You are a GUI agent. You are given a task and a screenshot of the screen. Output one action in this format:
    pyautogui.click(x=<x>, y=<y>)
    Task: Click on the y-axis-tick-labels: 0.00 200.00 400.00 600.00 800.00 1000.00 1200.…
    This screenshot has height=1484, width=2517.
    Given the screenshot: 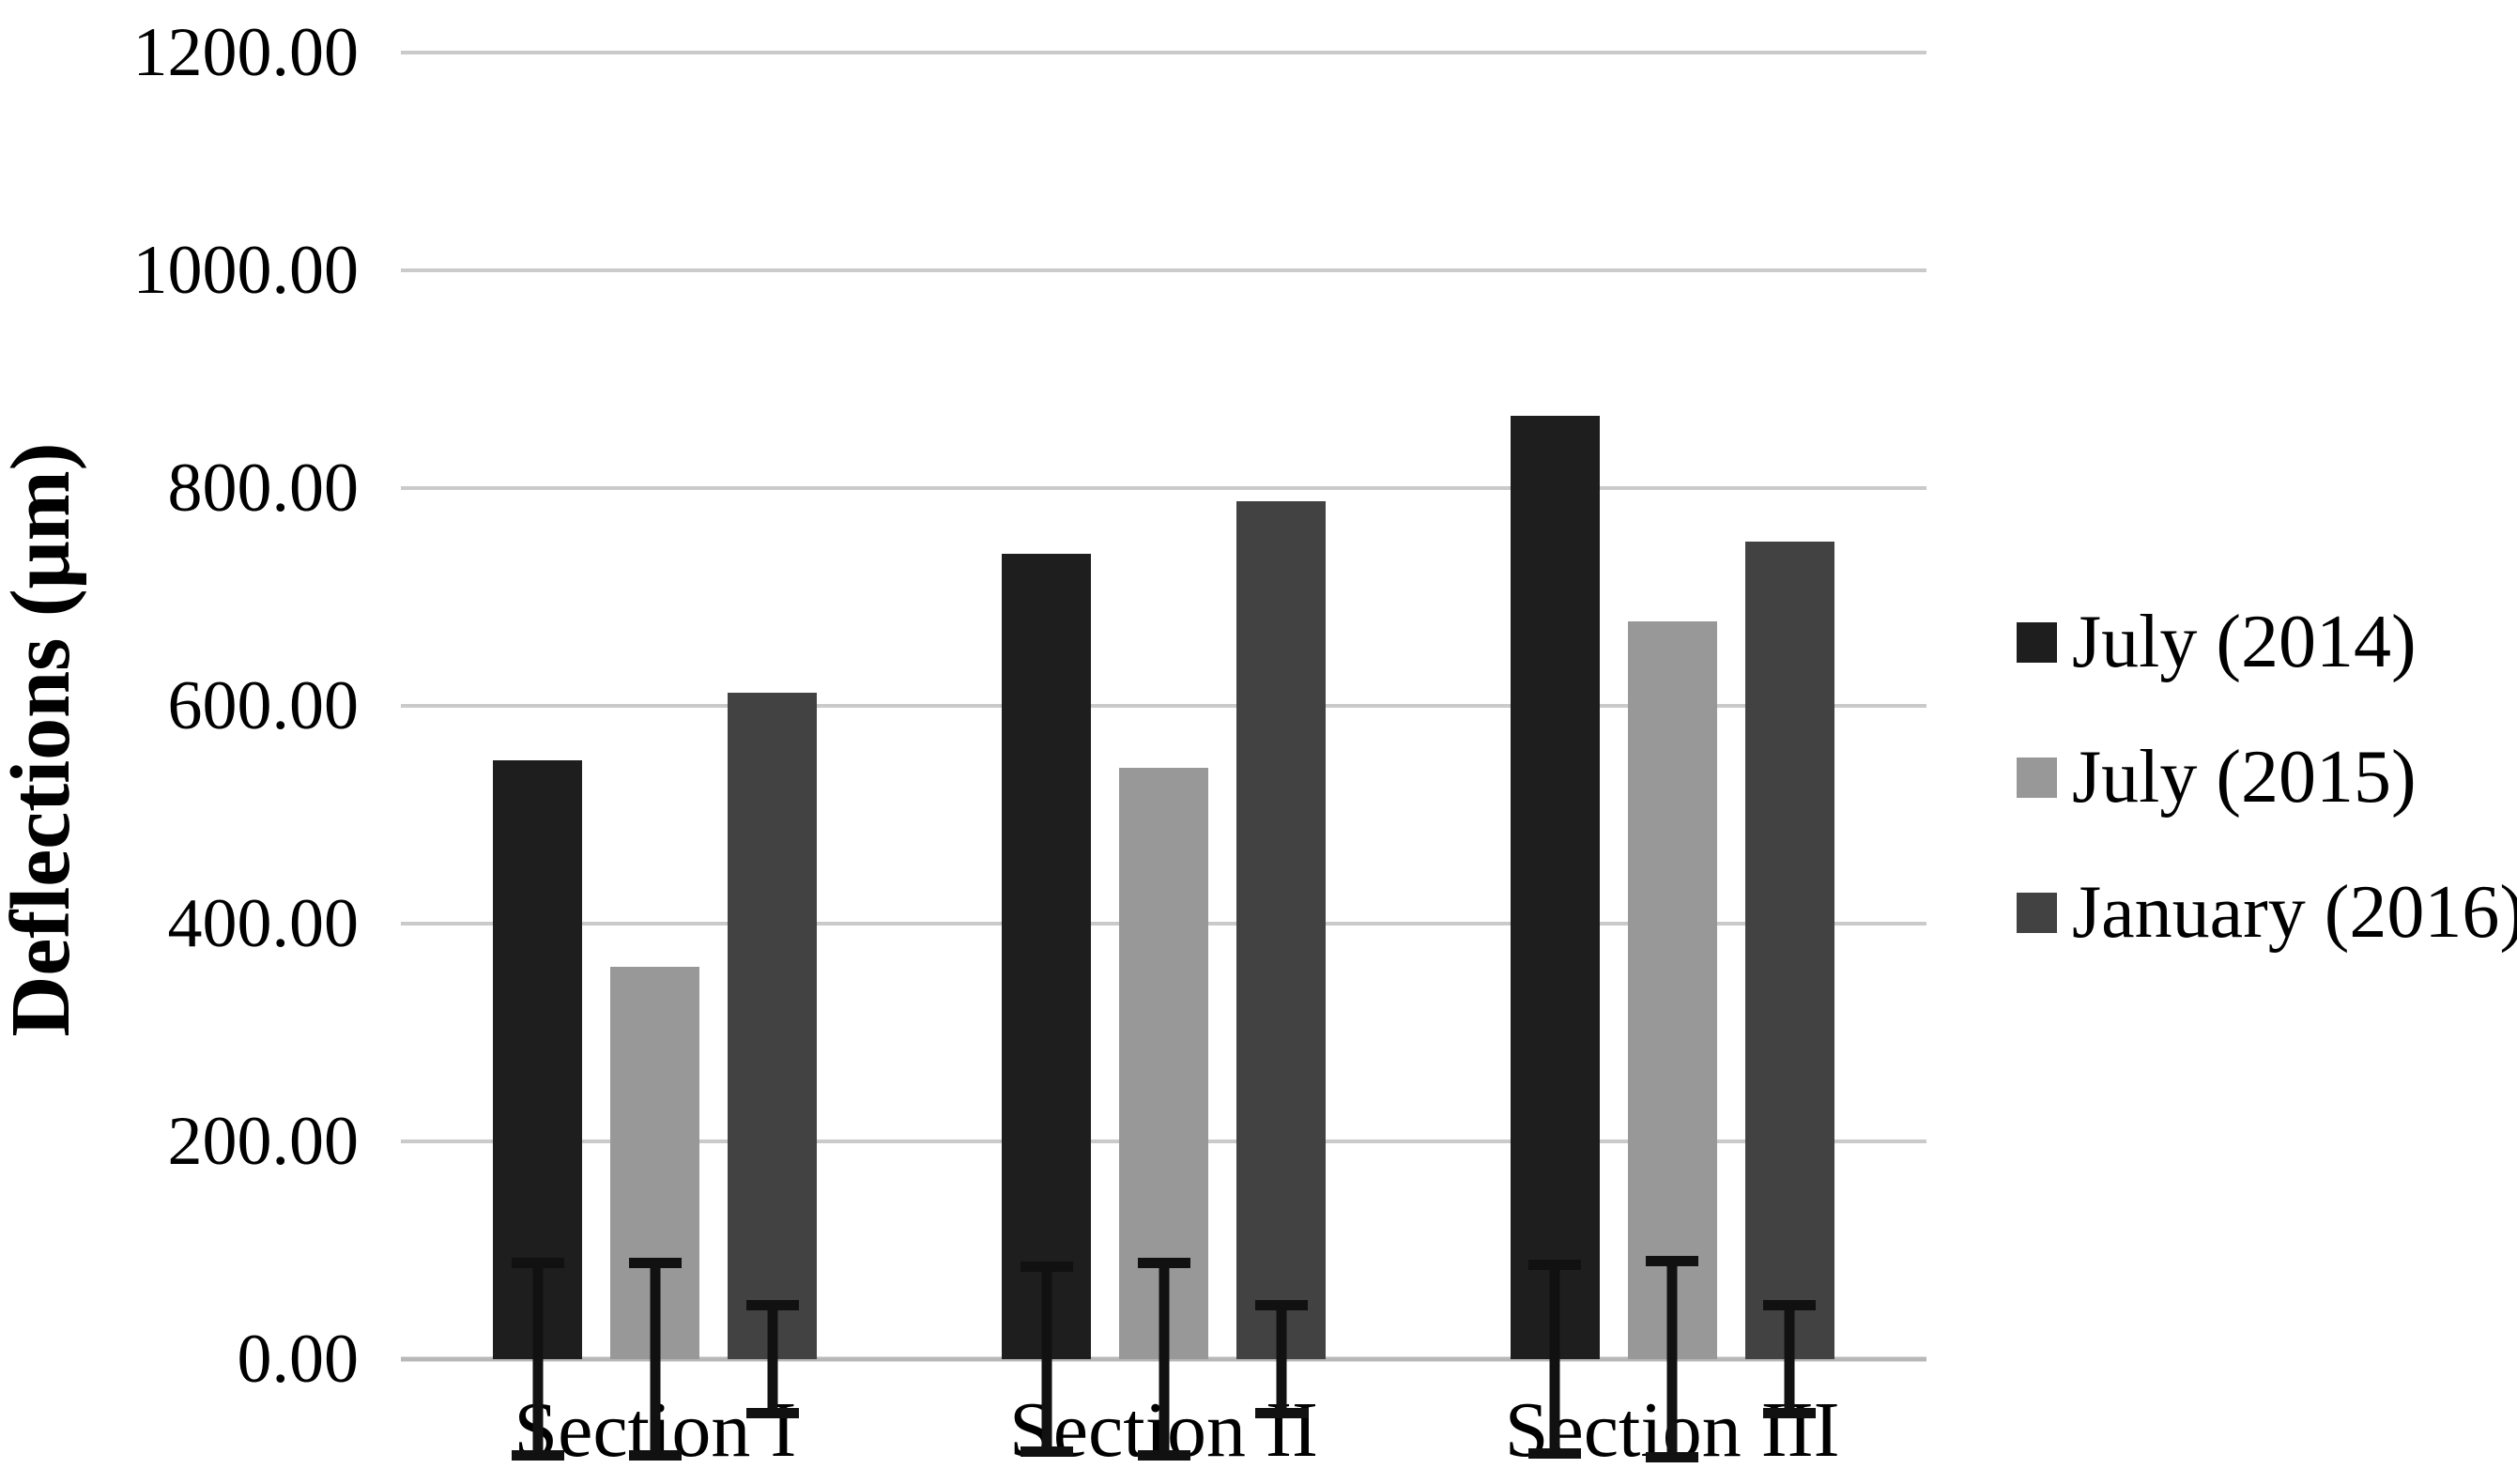 What is the action you would take?
    pyautogui.click(x=180, y=706)
    